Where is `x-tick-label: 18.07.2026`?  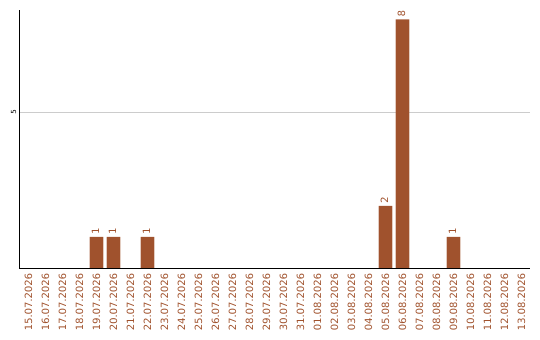
x-tick-label: 18.07.2026 is located at coordinates (80, 301).